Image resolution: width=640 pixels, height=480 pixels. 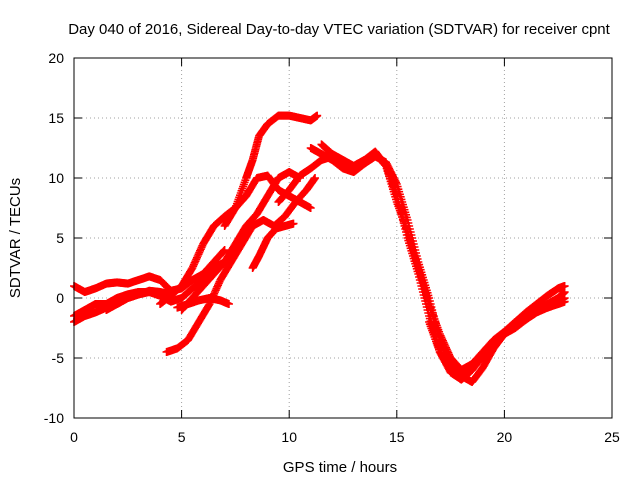 I want to click on y-tick-label: 15, so click(x=56, y=118).